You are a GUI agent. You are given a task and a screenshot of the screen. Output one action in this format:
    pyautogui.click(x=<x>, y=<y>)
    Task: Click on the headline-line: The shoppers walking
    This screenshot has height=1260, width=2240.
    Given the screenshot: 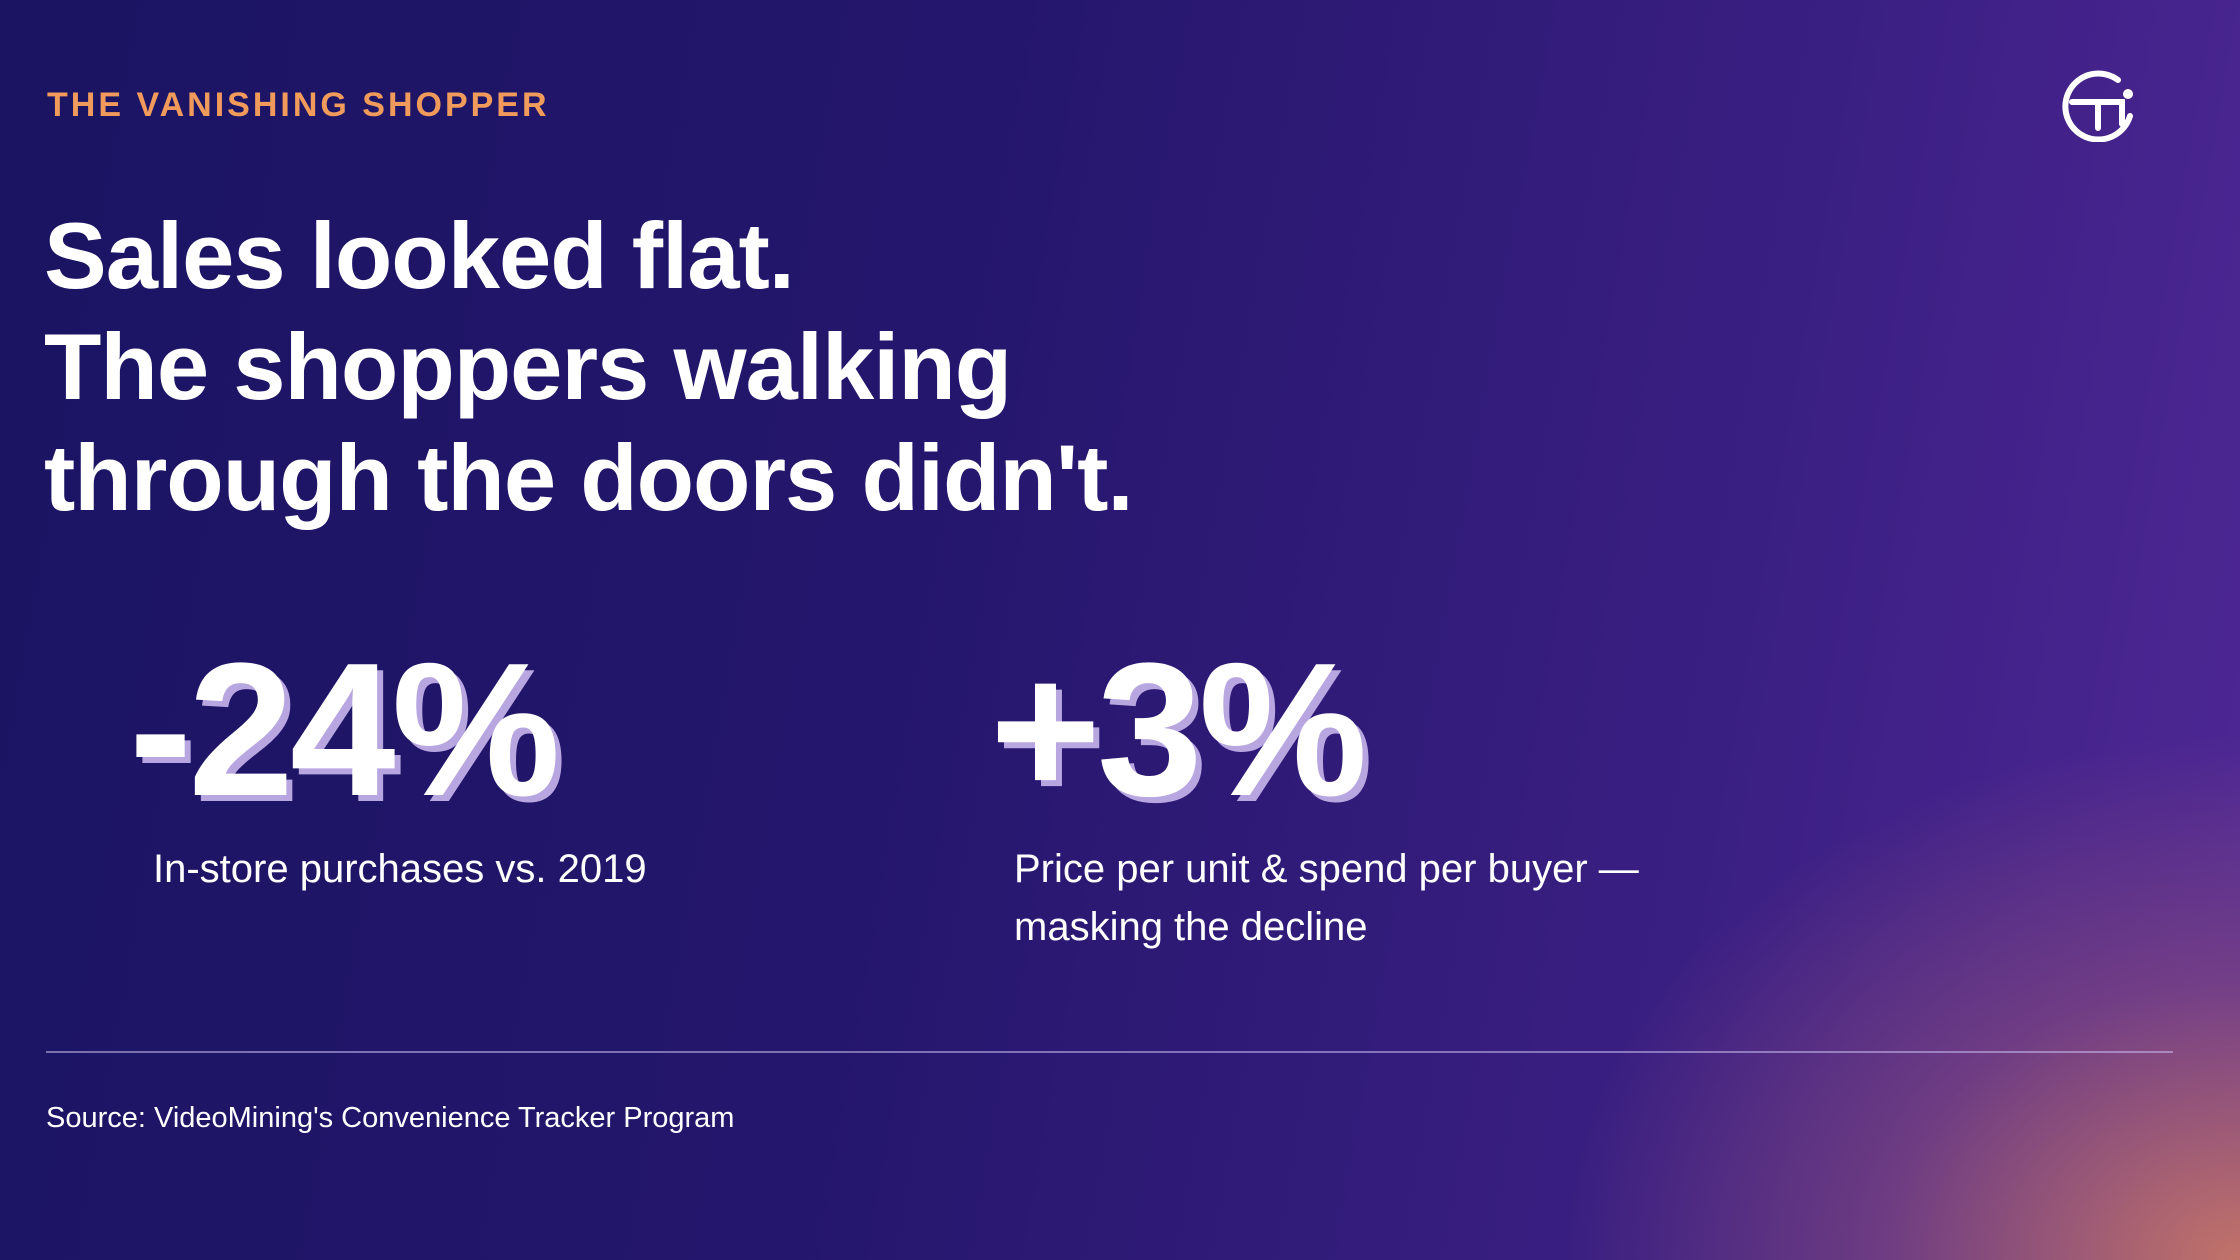 What is the action you would take?
    pyautogui.click(x=528, y=366)
    